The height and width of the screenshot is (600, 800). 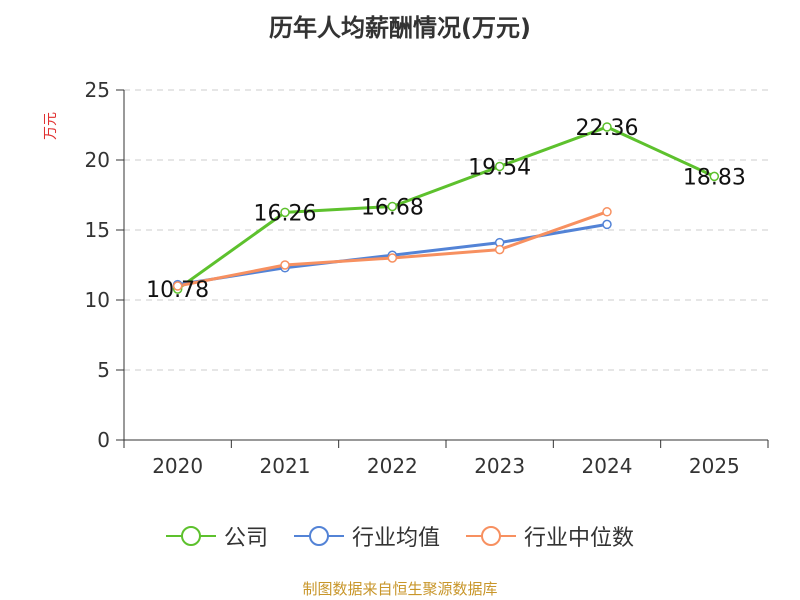 I want to click on legend-item-company: 公司, so click(x=216, y=536).